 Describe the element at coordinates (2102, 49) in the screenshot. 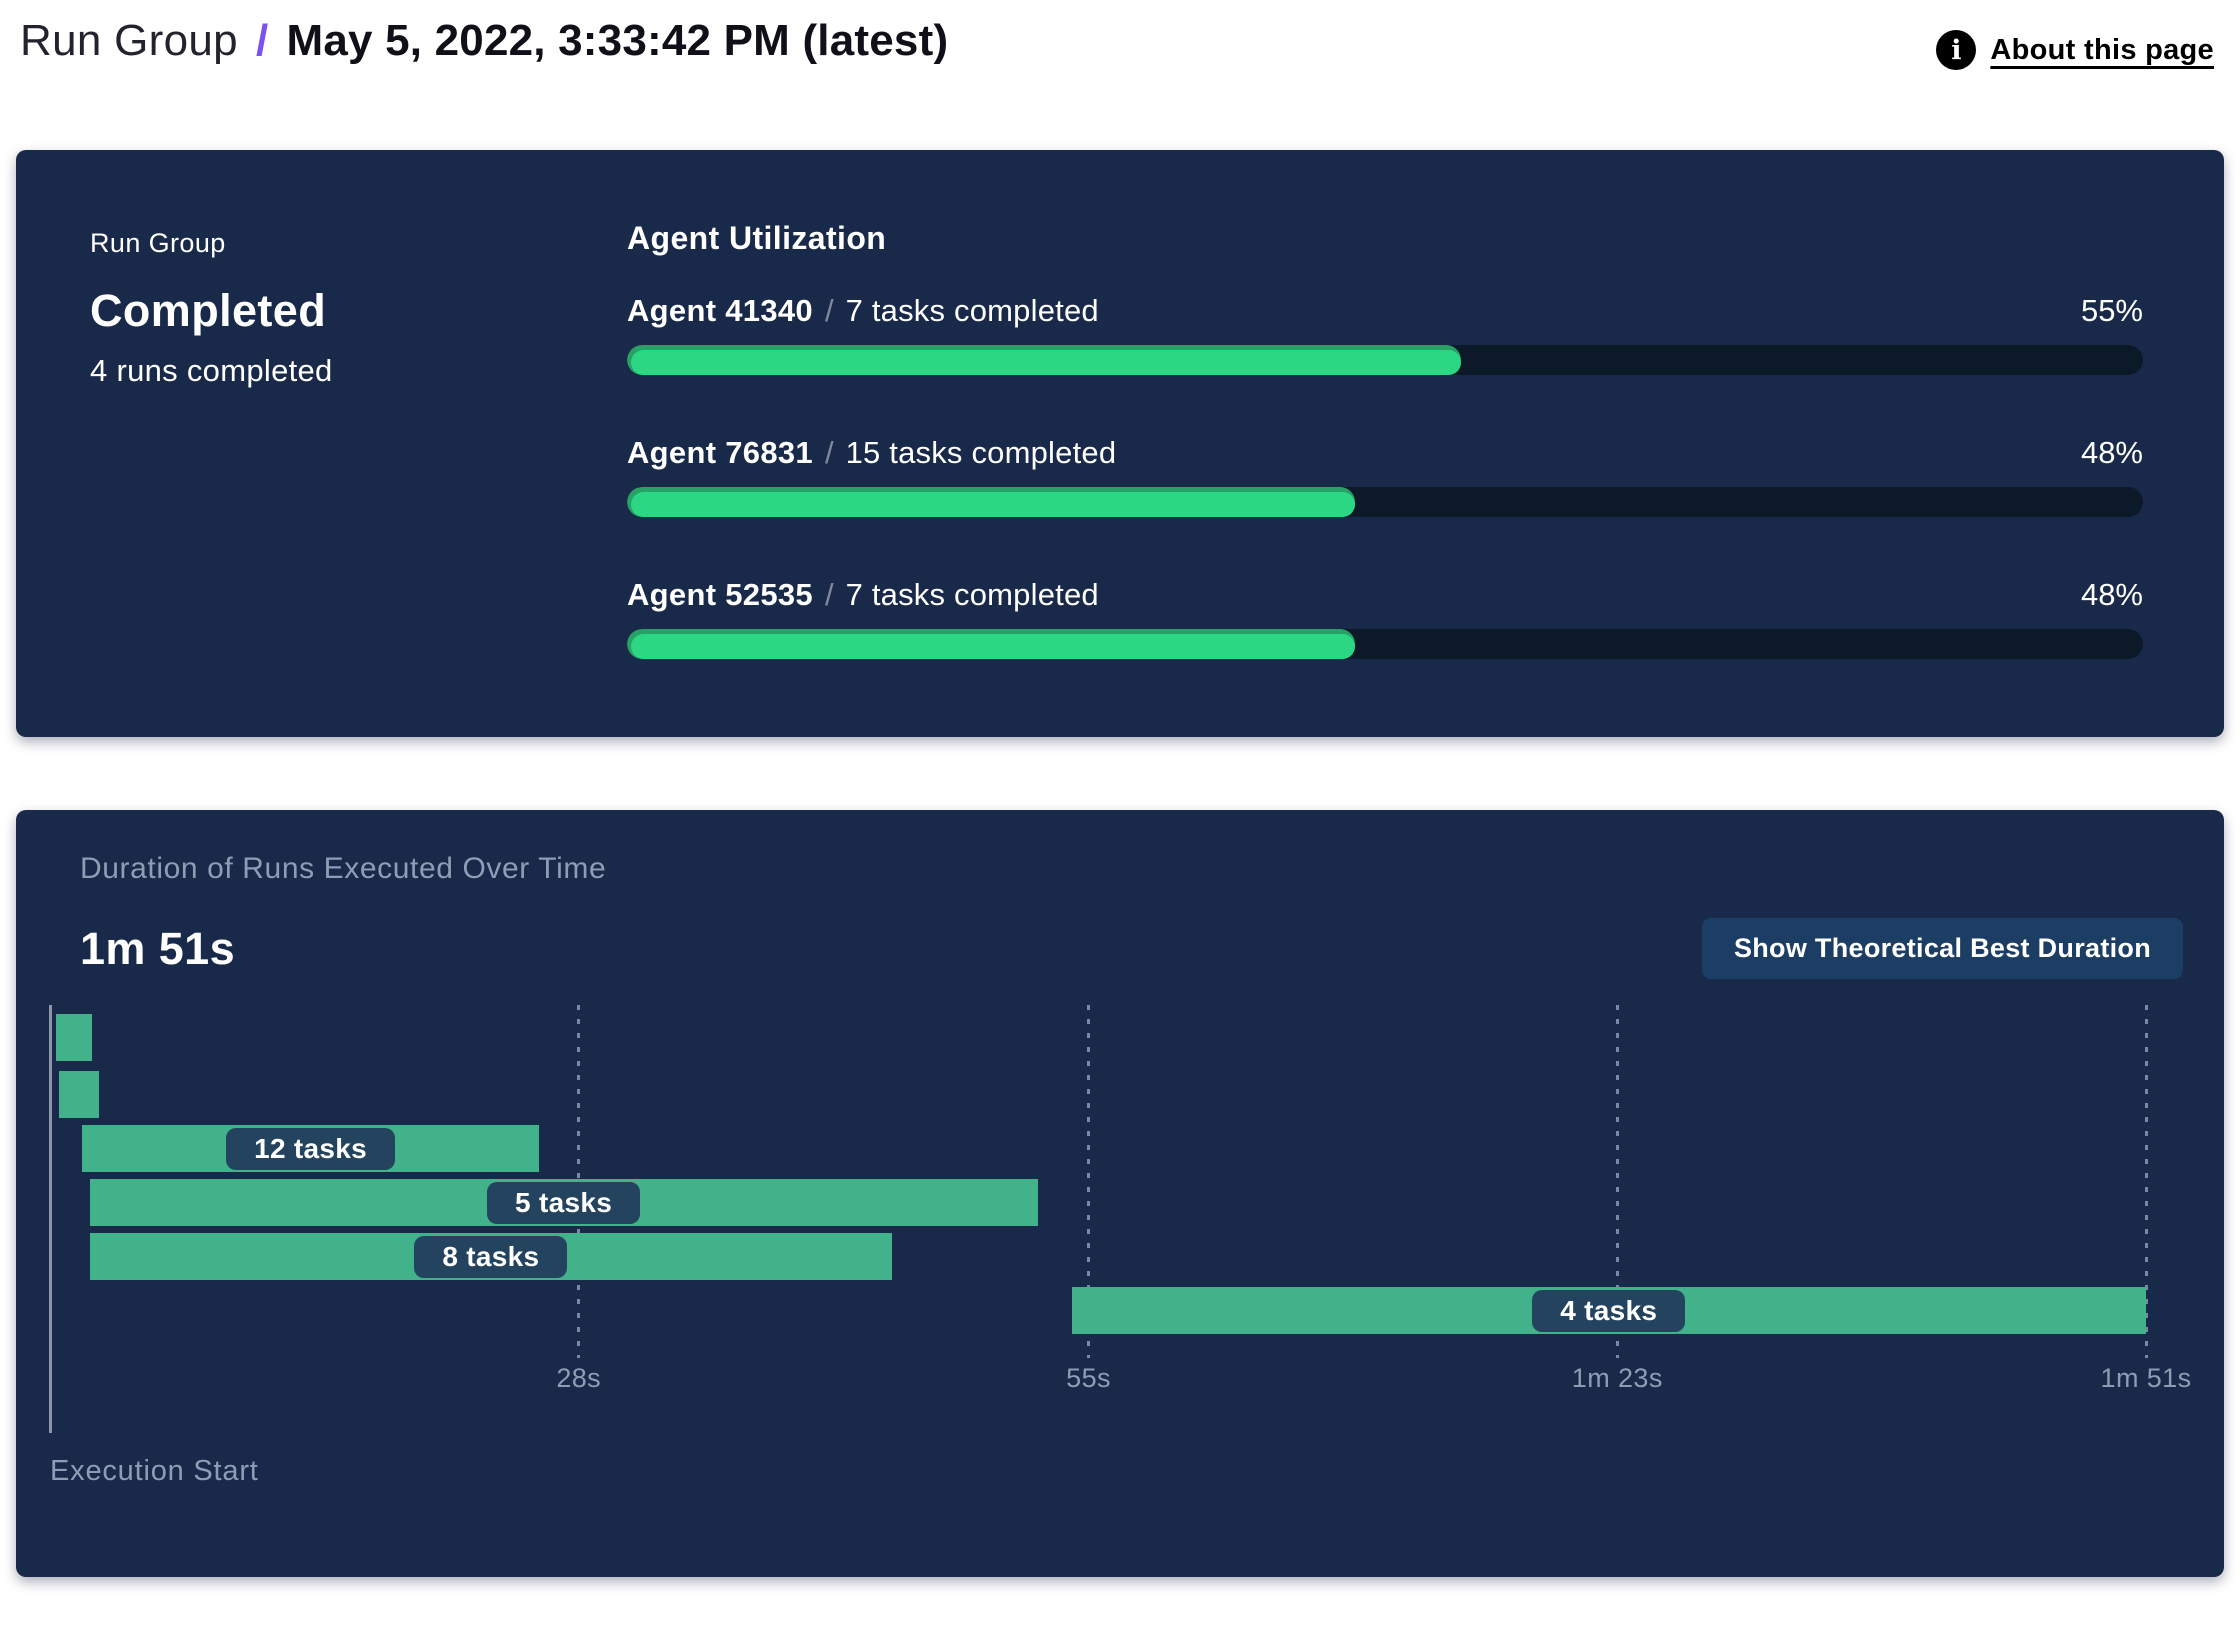

I see `about-page-link: About this page` at that location.